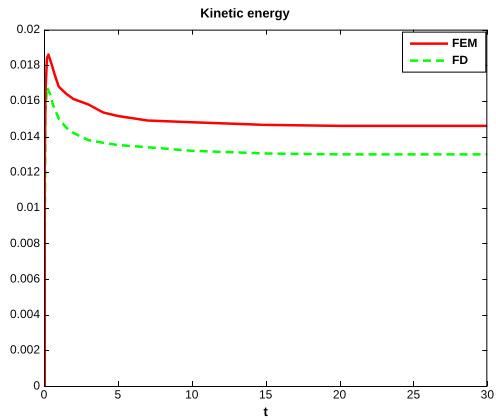 The width and height of the screenshot is (496, 420). What do you see at coordinates (465, 43) in the screenshot?
I see `legend-label: FEM` at bounding box center [465, 43].